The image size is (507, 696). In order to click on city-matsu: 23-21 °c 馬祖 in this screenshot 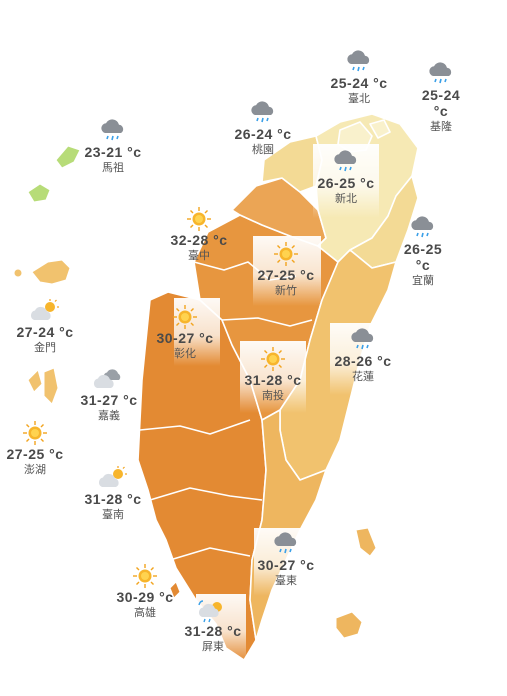, I will do `click(113, 146)`.